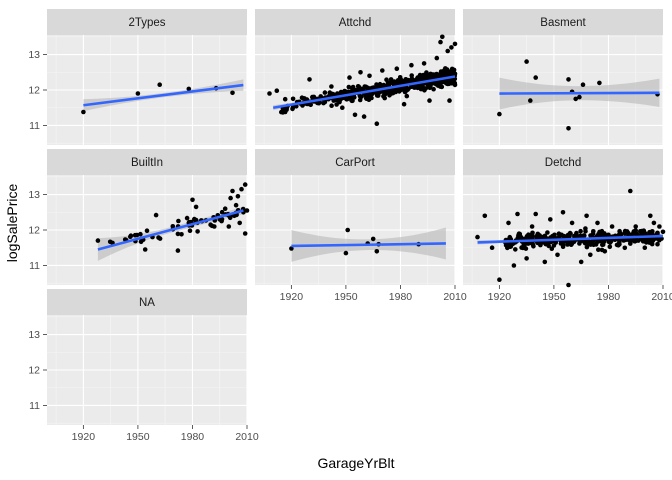 The height and width of the screenshot is (480, 672). I want to click on facet-label: Basment, so click(563, 23).